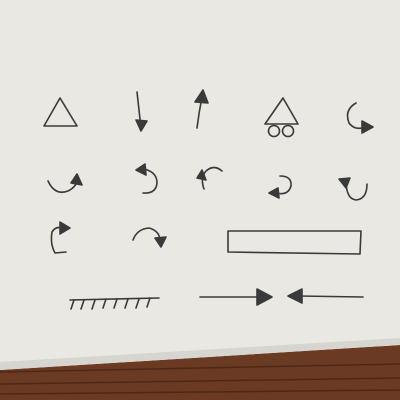 This screenshot has width=400, height=400. What do you see at coordinates (60, 112) in the screenshot?
I see `triangle-sketch` at bounding box center [60, 112].